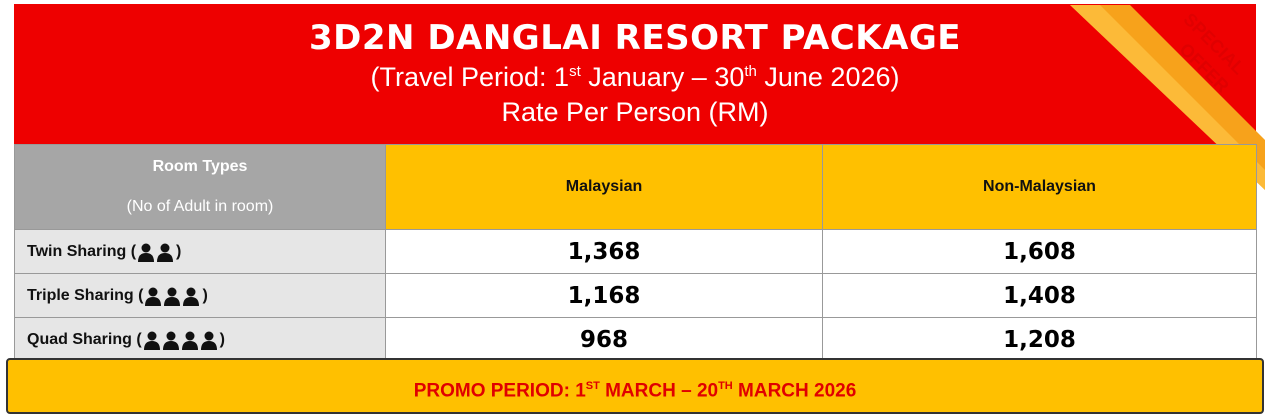 The image size is (1270, 418). What do you see at coordinates (1039, 339) in the screenshot?
I see `price: 1,208` at bounding box center [1039, 339].